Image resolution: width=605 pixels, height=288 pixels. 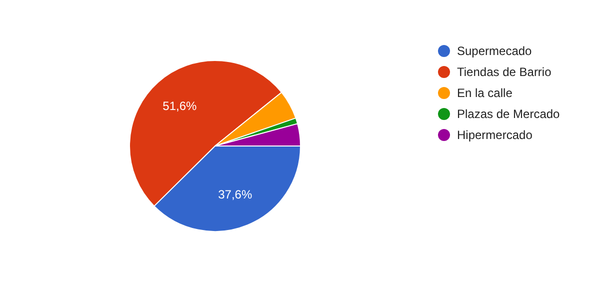 I want to click on legend-label: En la calle, so click(x=484, y=93).